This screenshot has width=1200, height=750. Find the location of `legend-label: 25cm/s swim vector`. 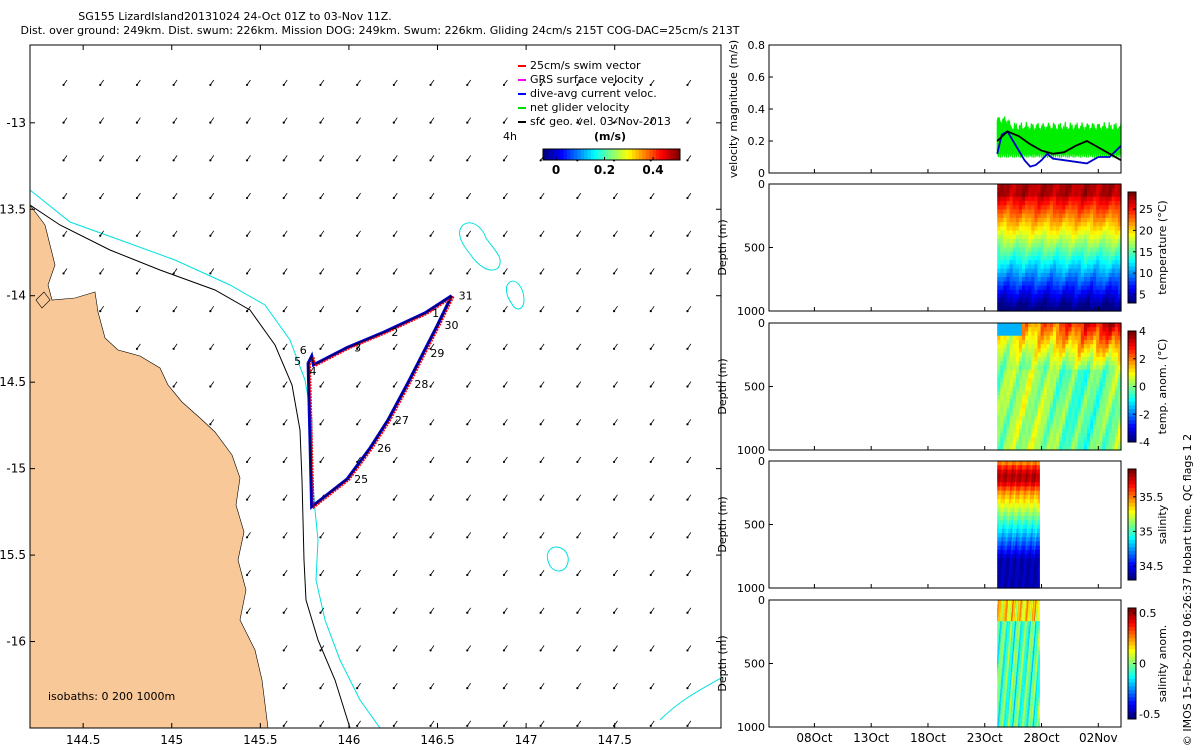

legend-label: 25cm/s swim vector is located at coordinates (585, 65).